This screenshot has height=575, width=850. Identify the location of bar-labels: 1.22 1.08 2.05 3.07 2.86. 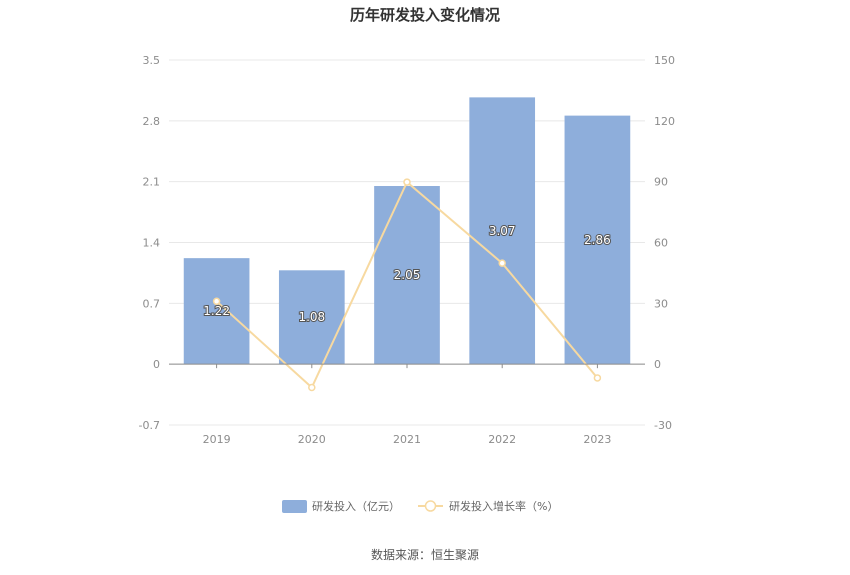
(407, 274).